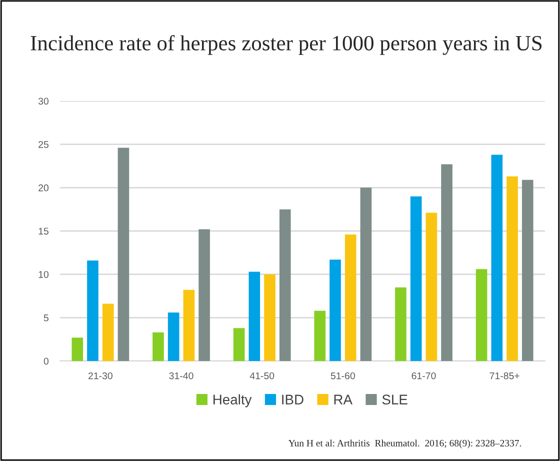  What do you see at coordinates (46, 361) in the screenshot?
I see `y-tick-label: 0` at bounding box center [46, 361].